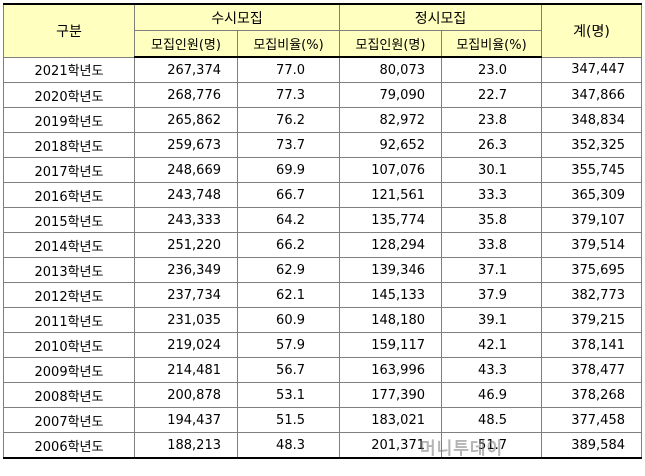  I want to click on table-row: 2020학년도 268,776 77.3 79,090 22.7 347,866, so click(322, 95).